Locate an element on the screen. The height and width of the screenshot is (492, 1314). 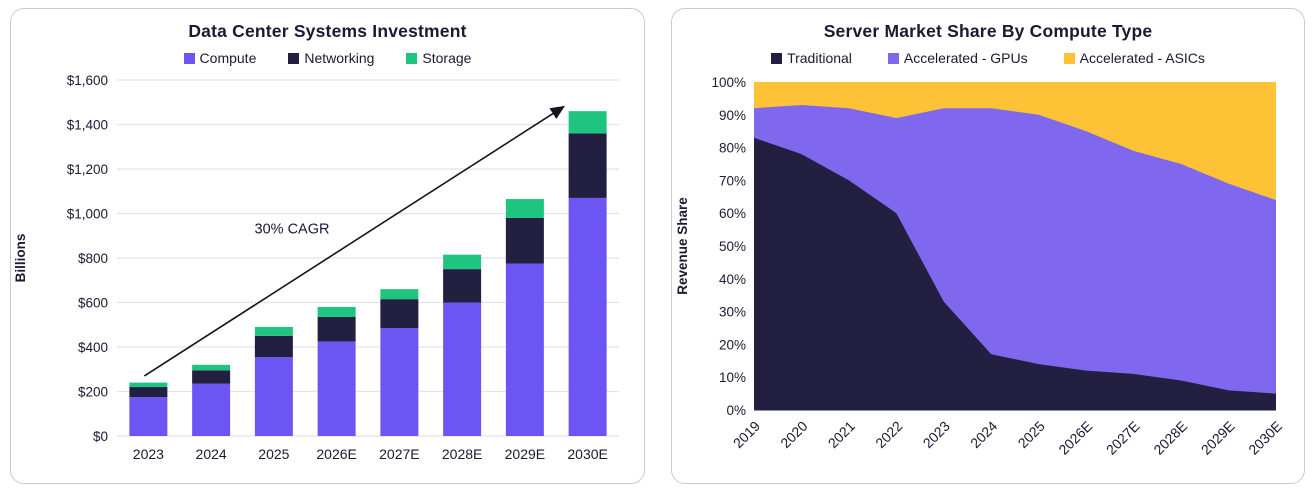
bar-segment-networking-2029E is located at coordinates (524, 240).